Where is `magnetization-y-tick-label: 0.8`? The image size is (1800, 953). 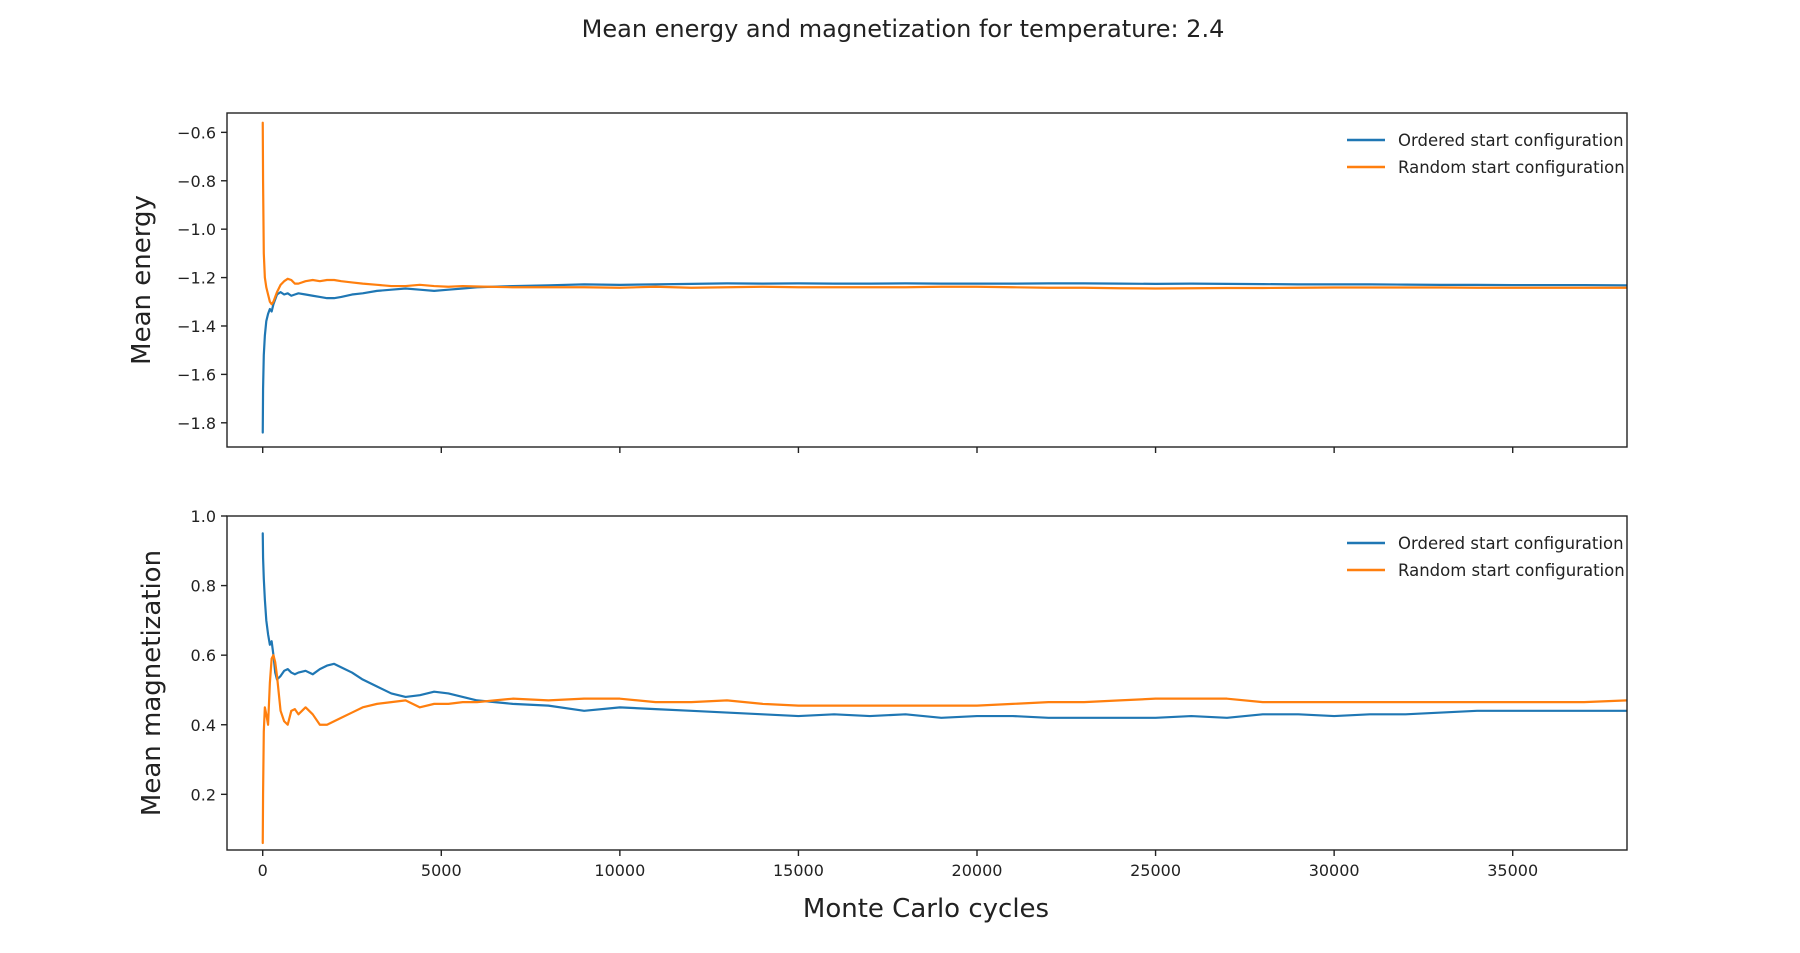 magnetization-y-tick-label: 0.8 is located at coordinates (203, 586).